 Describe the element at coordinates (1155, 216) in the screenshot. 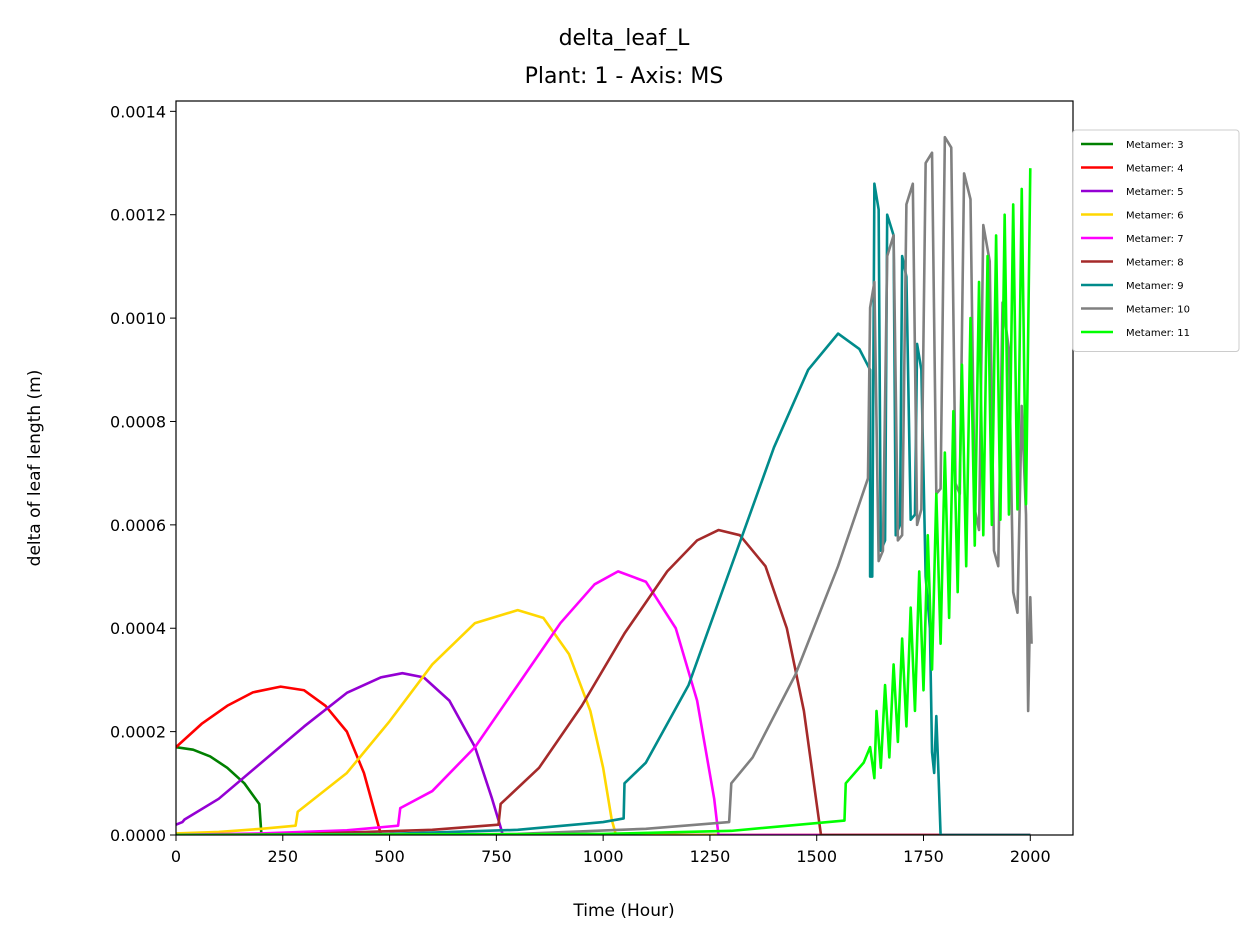

I see `legend-entry-label: Metamer: 6` at that location.